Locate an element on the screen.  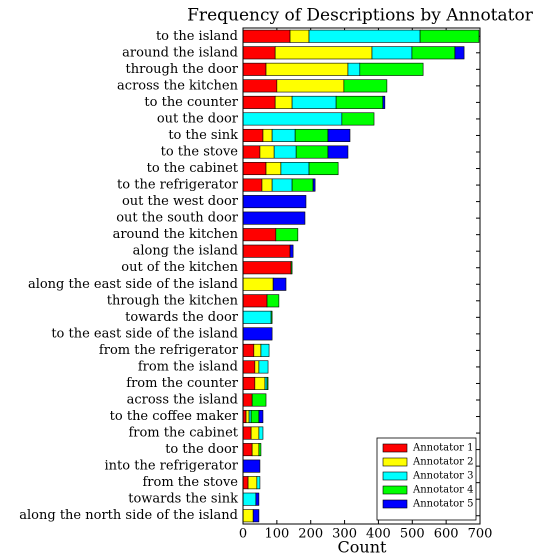
y-tick-label: around the kitchen is located at coordinates (176, 234).